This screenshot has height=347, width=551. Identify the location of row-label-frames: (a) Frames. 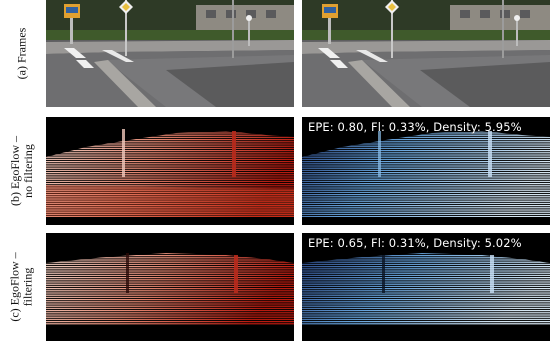
(22, 53).